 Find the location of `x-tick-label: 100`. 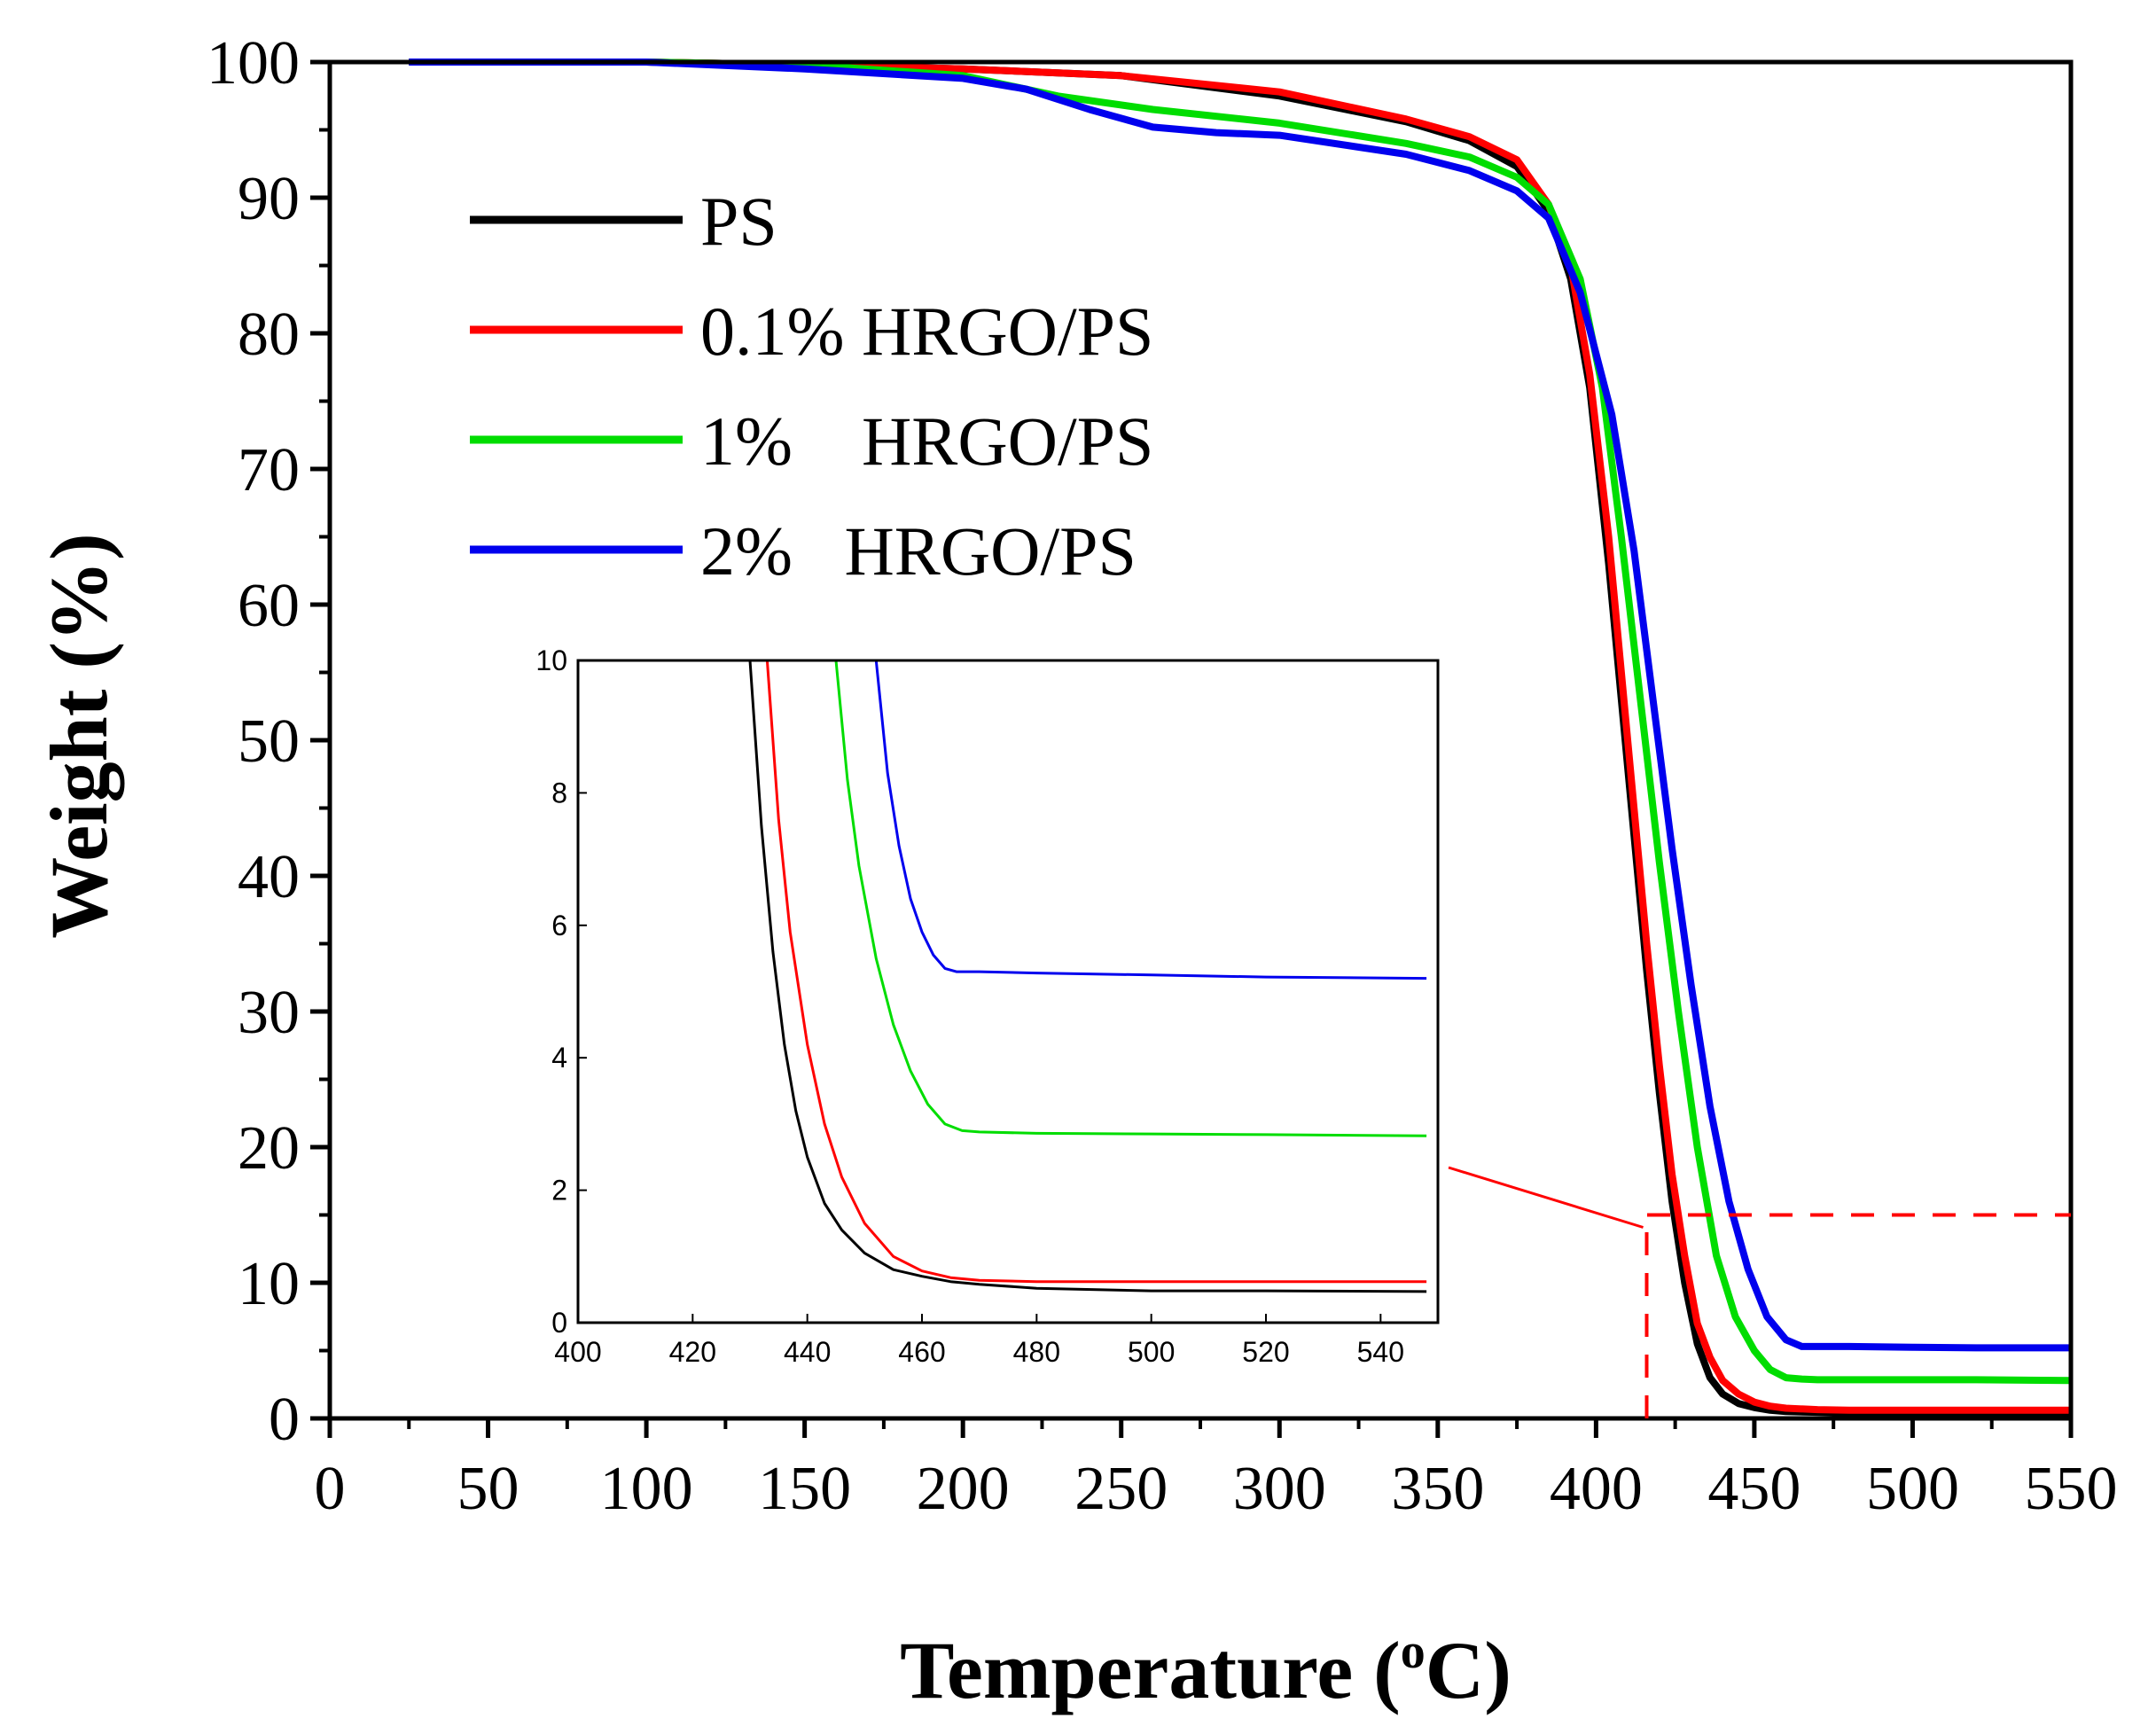

x-tick-label: 100 is located at coordinates (646, 1489).